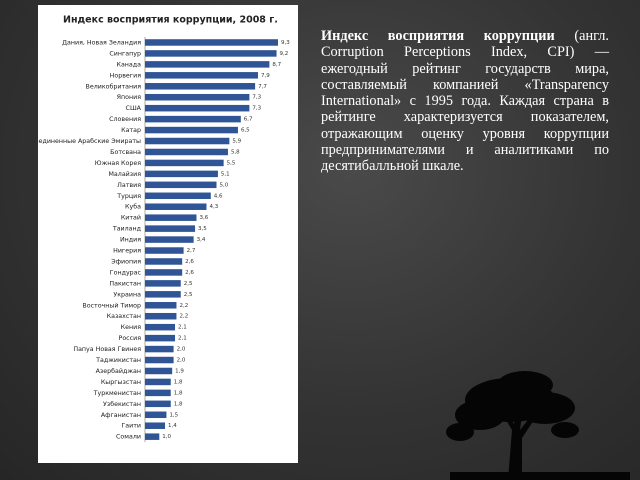 The height and width of the screenshot is (480, 640). What do you see at coordinates (118, 371) in the screenshot?
I see `category-label: Азербайджан` at bounding box center [118, 371].